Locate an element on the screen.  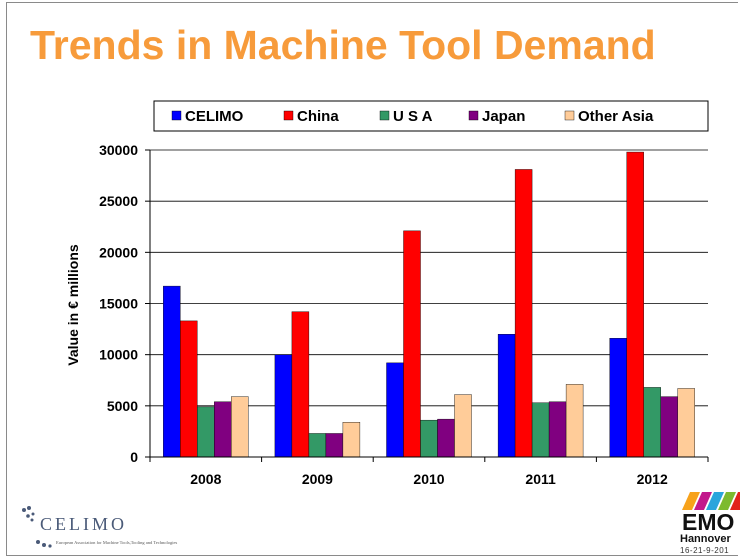
bar-celimo-2008 is located at coordinates (172, 371).